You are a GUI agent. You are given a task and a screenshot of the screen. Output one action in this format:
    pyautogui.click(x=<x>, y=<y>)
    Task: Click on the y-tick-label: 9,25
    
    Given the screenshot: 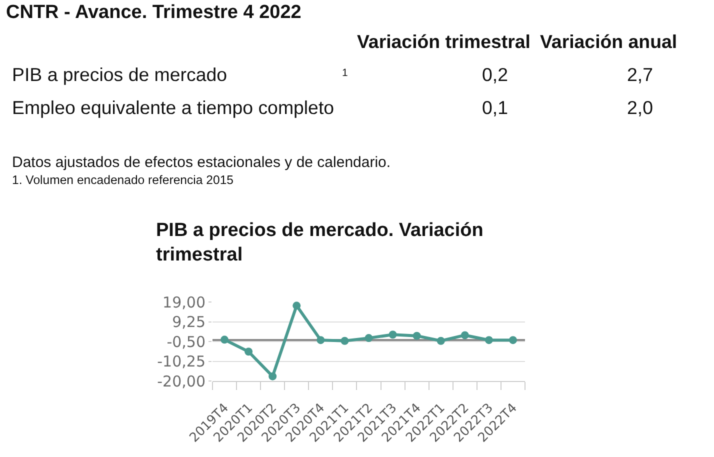 What is the action you would take?
    pyautogui.click(x=189, y=322)
    